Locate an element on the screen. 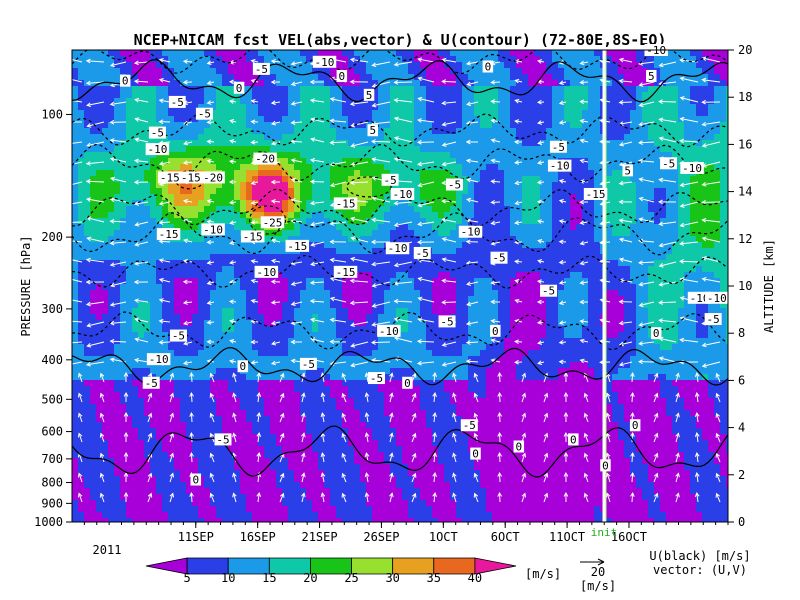 The image size is (800, 600). x-tick-label: 11OCT is located at coordinates (567, 537).